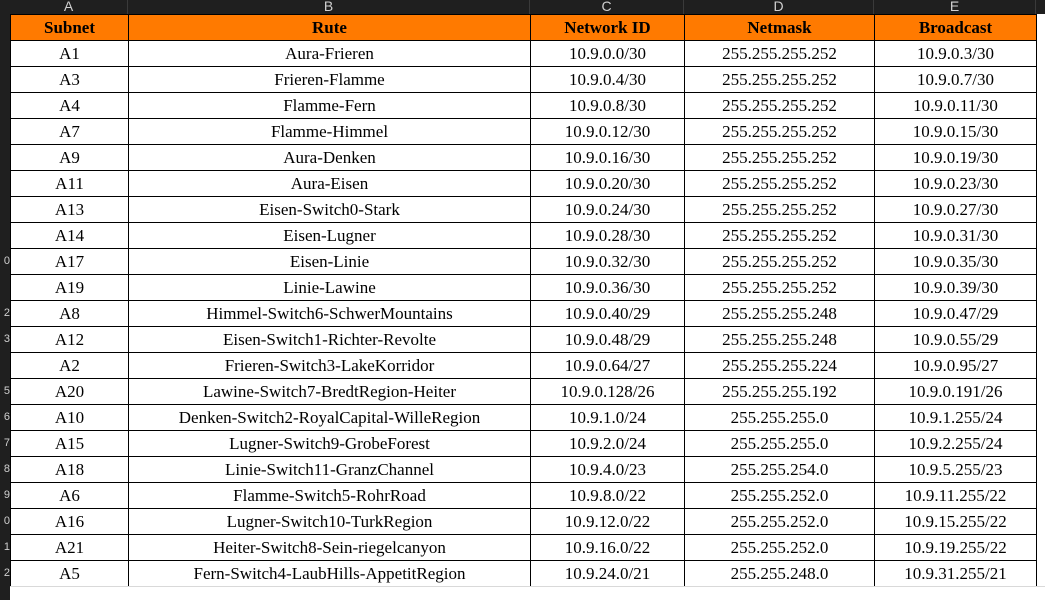 The image size is (1045, 601). What do you see at coordinates (607, 339) in the screenshot?
I see `table-cell: 10.9.0.48/29` at bounding box center [607, 339].